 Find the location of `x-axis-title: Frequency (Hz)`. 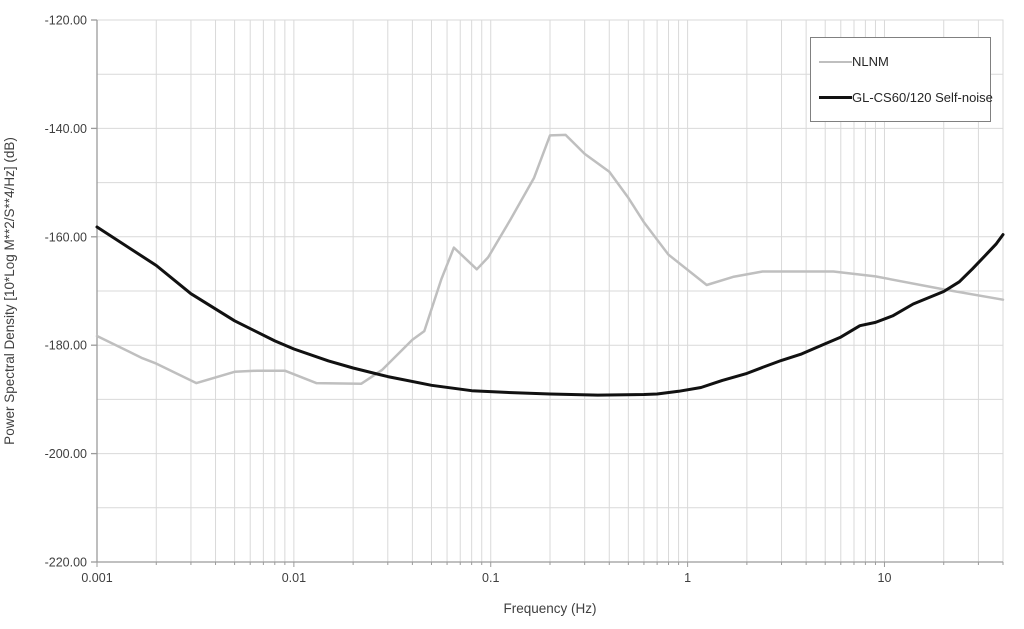

x-axis-title: Frequency (Hz) is located at coordinates (549, 608).